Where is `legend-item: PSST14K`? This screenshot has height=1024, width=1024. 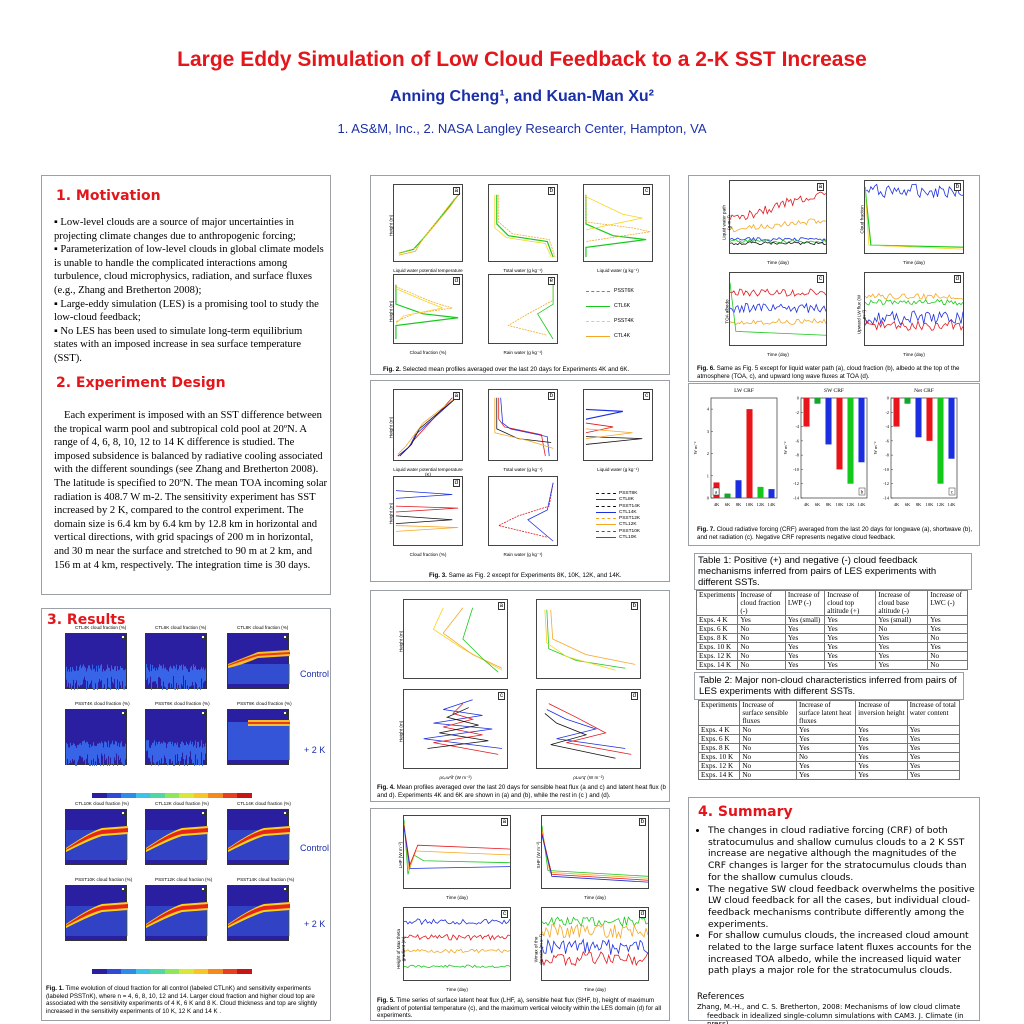
legend-item: PSST14K is located at coordinates (631, 506).